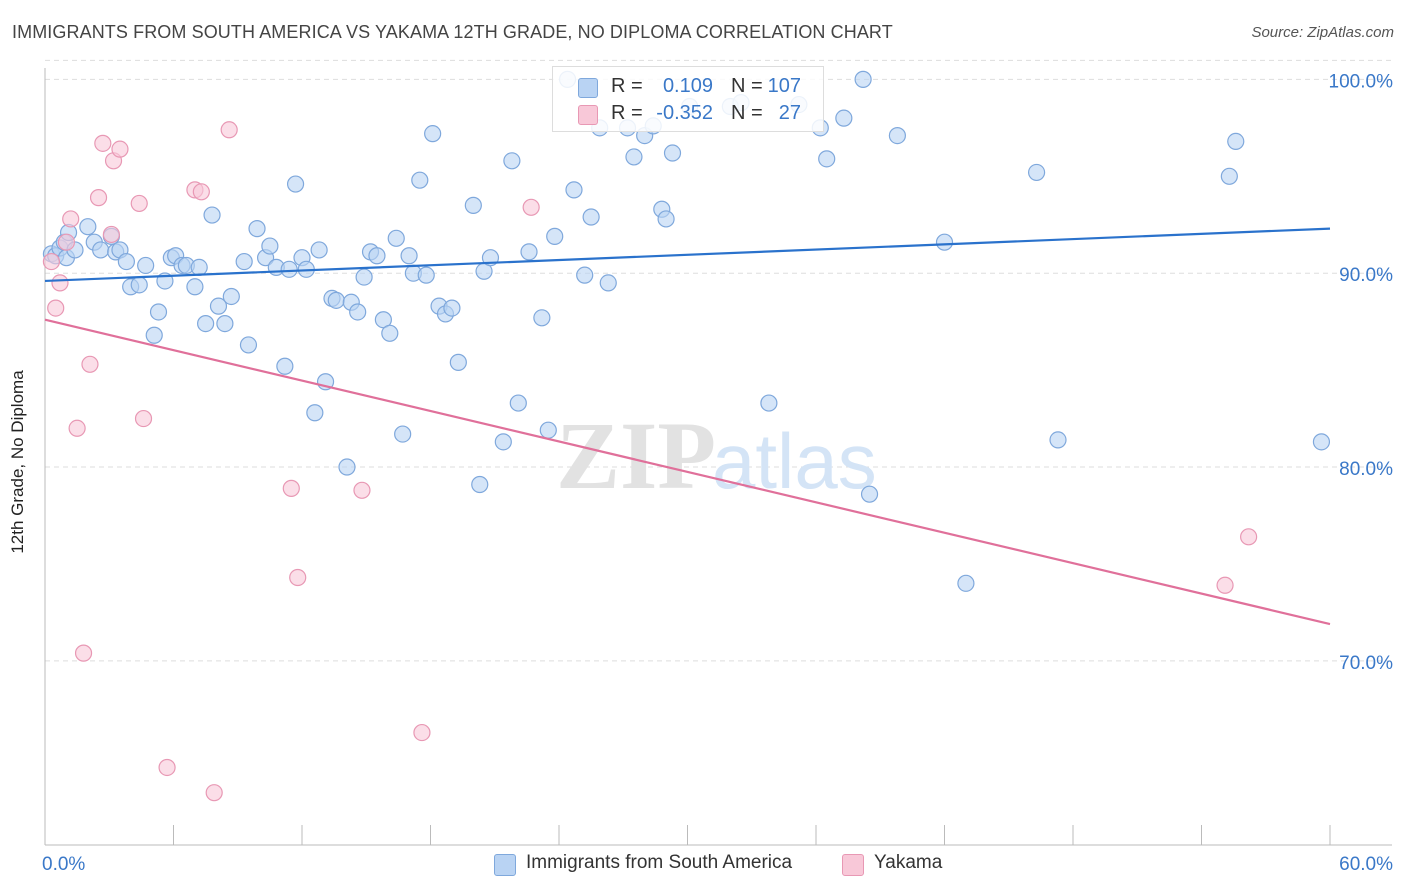  I want to click on stats-legend: R = 0.109 N = 107 R = -0.352 N = 27, so click(688, 99).